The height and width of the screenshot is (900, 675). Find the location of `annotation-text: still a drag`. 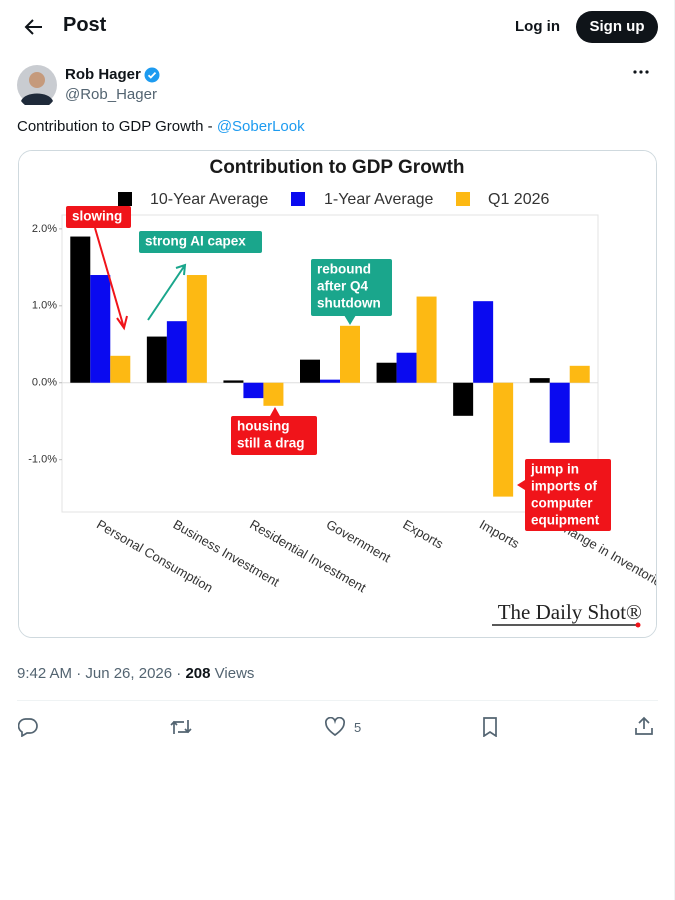

annotation-text: still a drag is located at coordinates (271, 443).